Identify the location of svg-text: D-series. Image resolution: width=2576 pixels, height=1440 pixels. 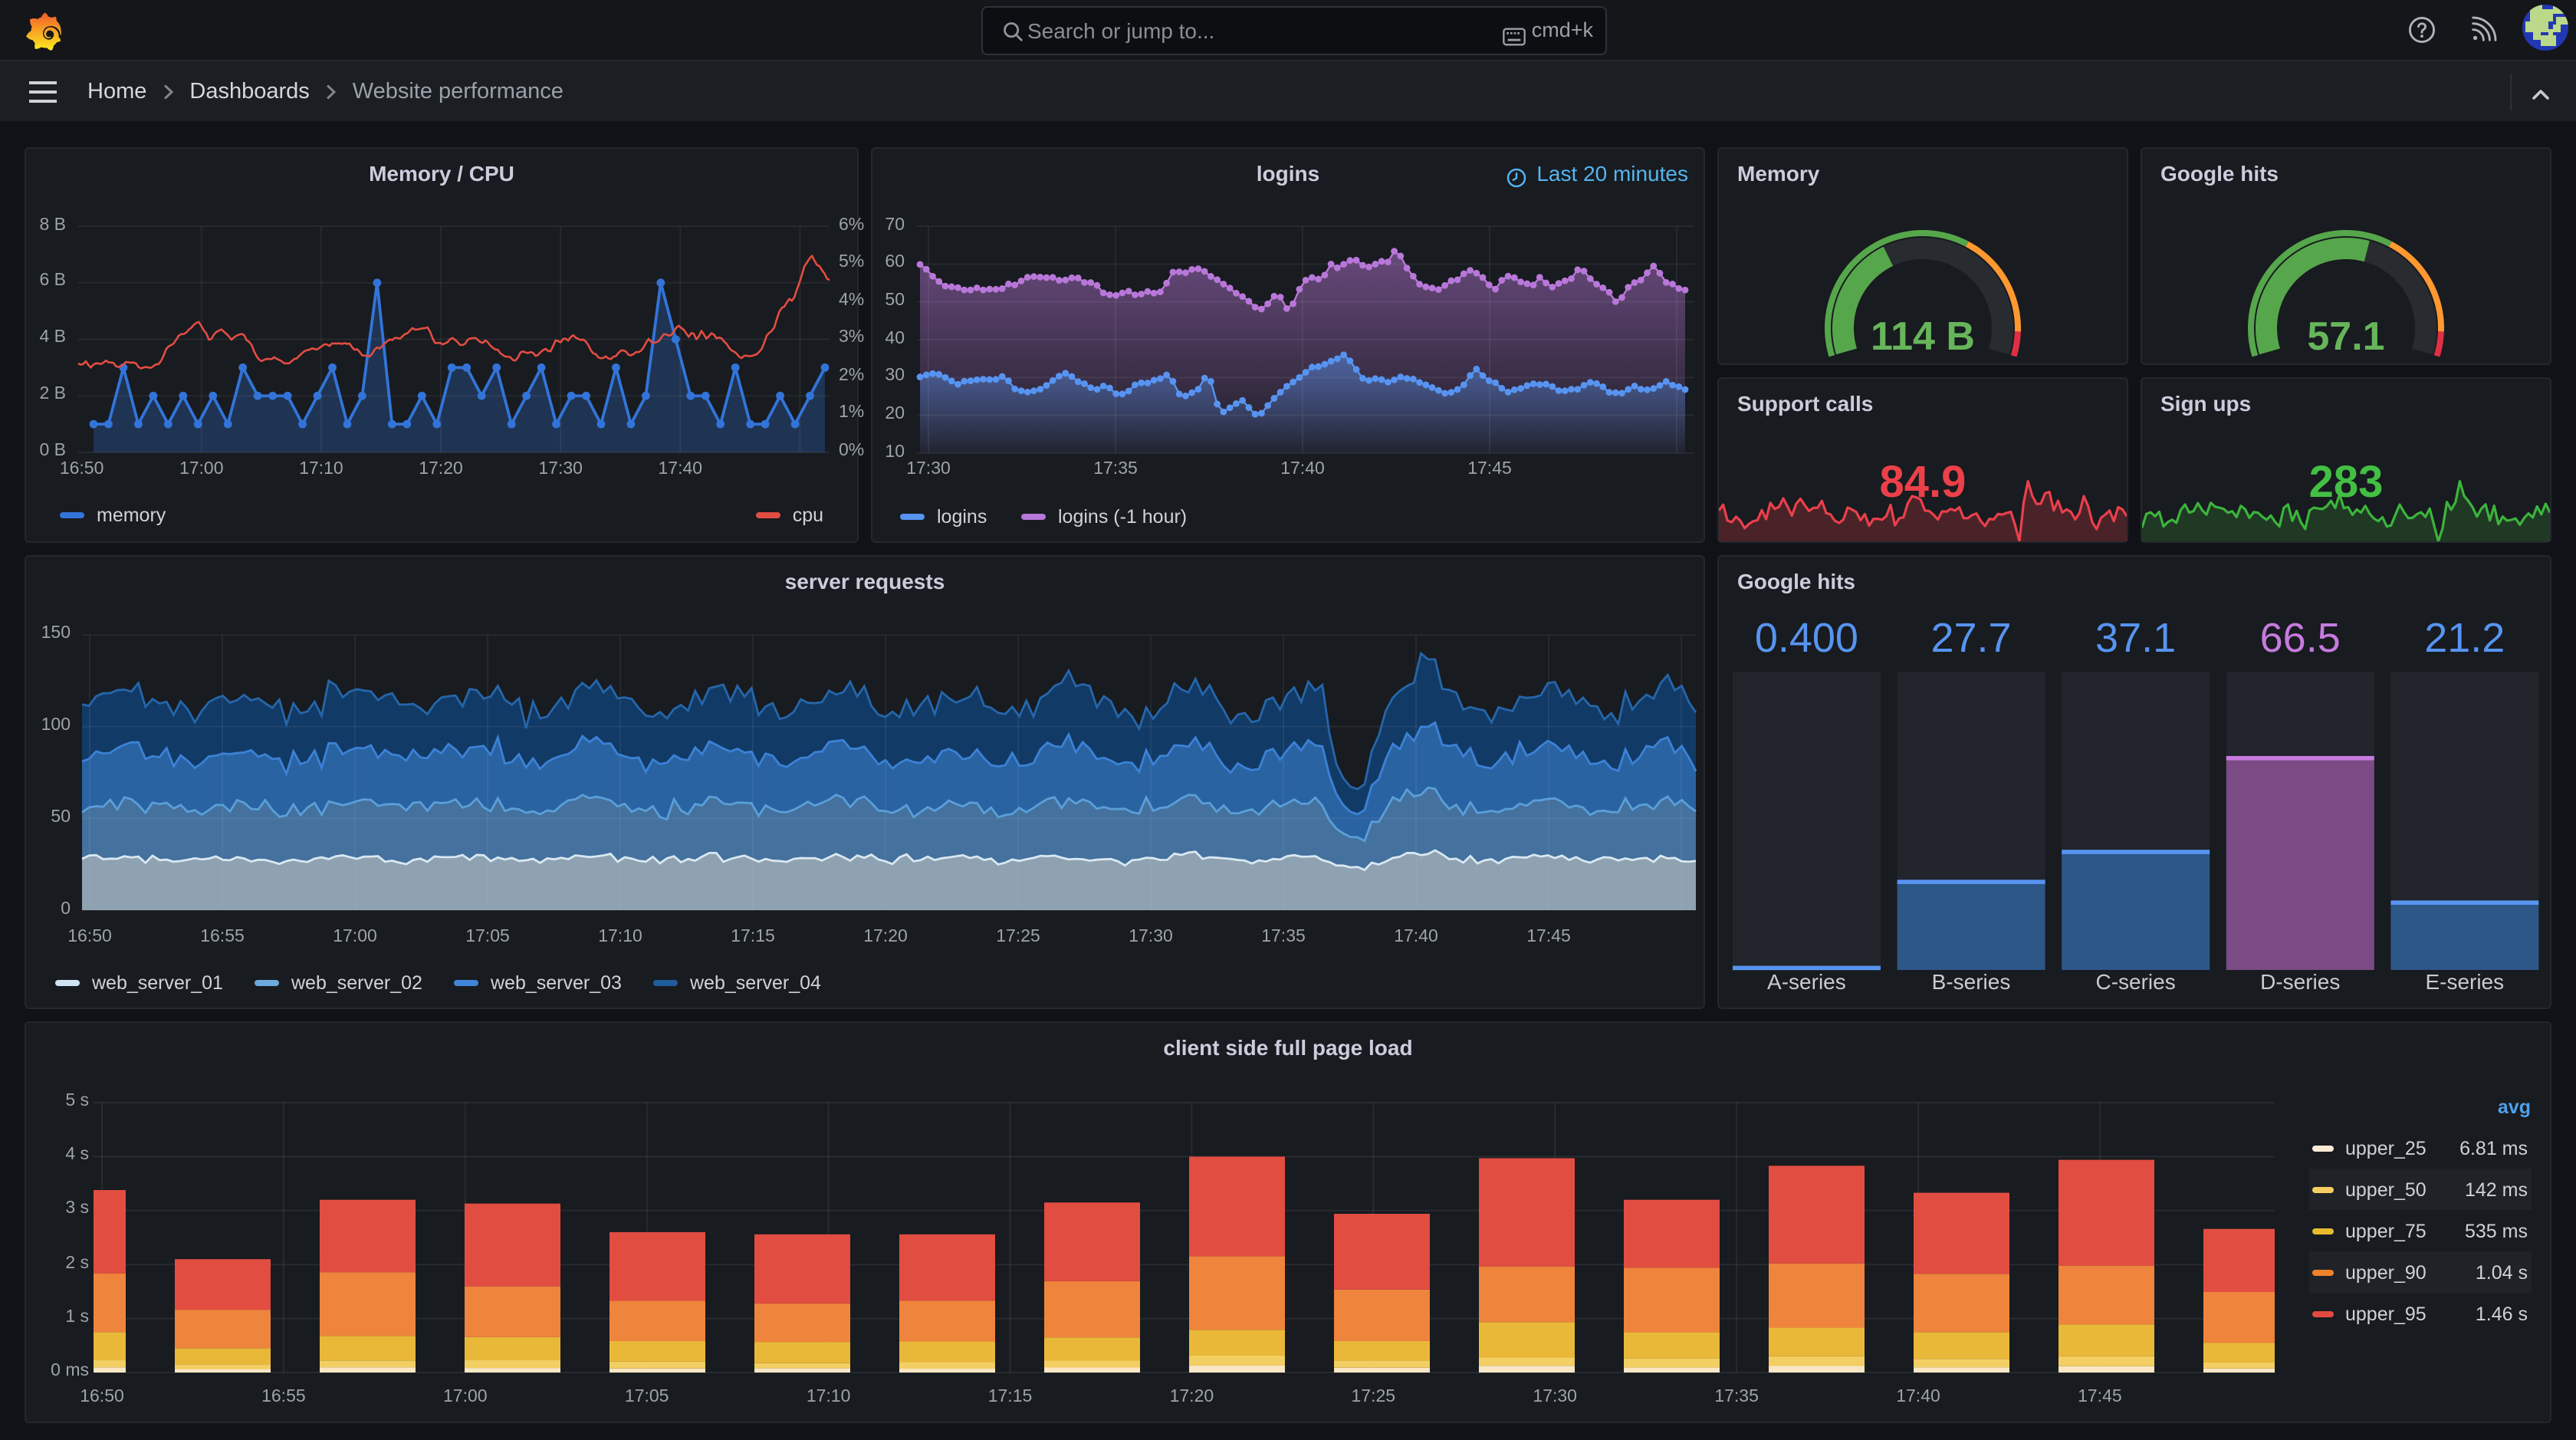
(2300, 982).